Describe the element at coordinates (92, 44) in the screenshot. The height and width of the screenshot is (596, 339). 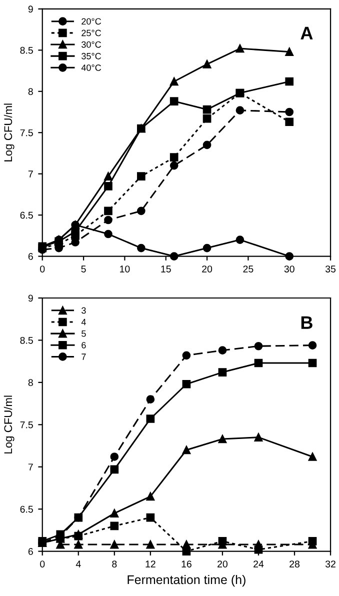
I see `legend-label: 30°C` at that location.